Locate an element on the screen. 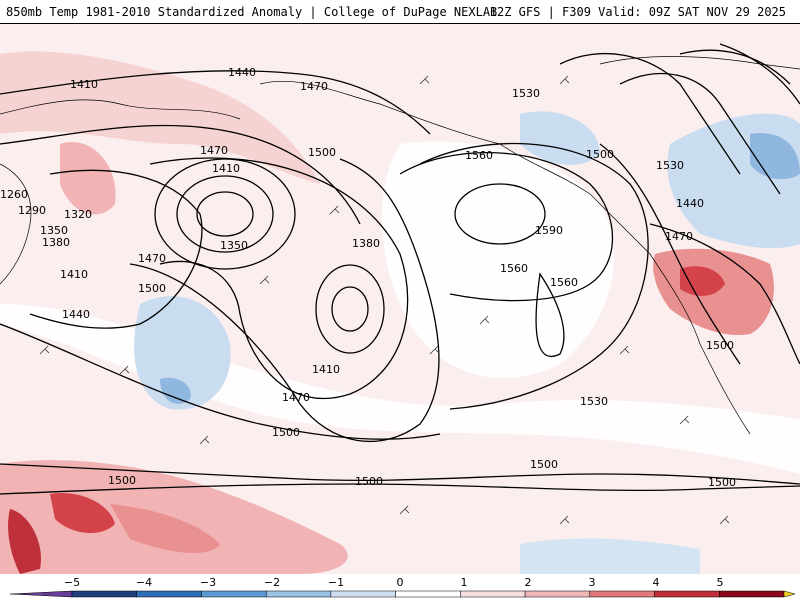  warm-anomaly-south-core is located at coordinates (82, 513).